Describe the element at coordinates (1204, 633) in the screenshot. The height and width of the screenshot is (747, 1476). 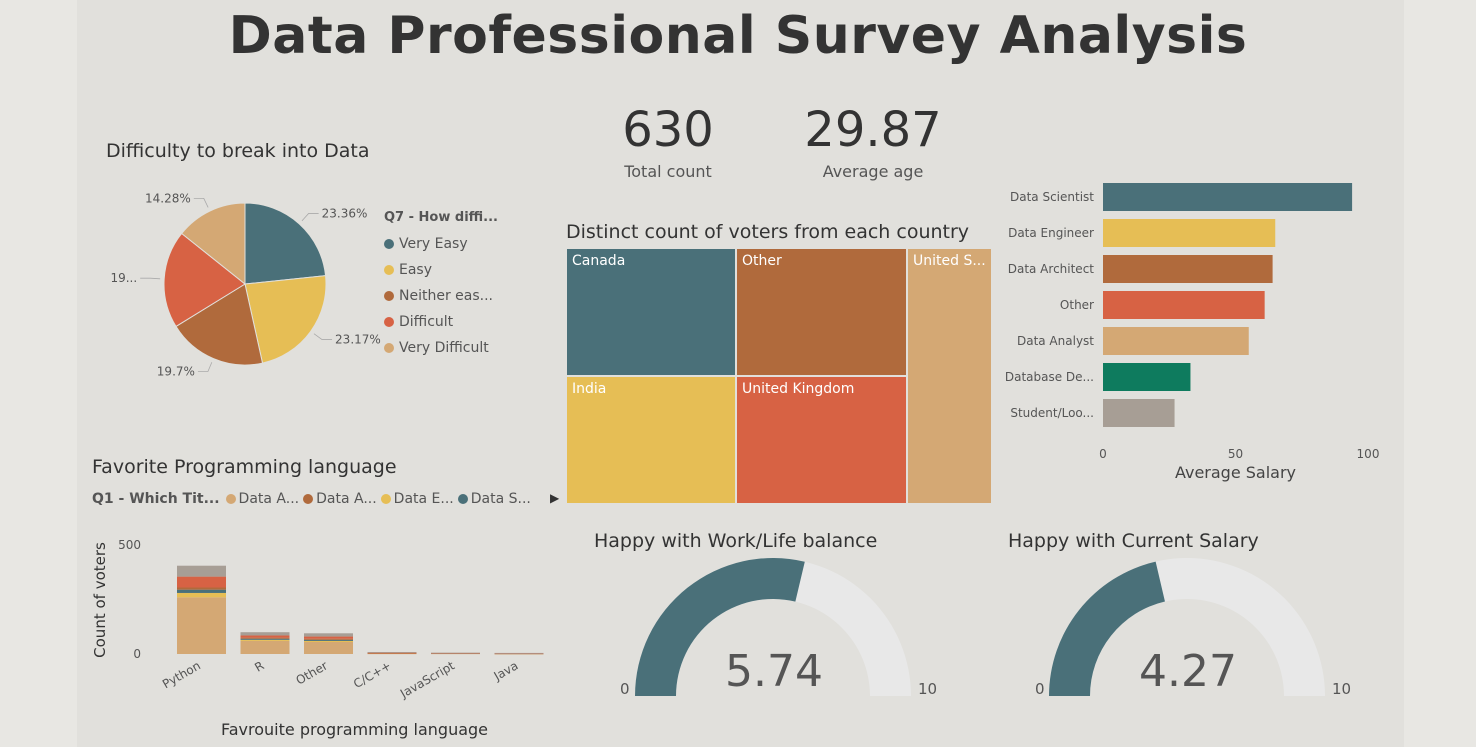
I see `gauge-salary` at that location.